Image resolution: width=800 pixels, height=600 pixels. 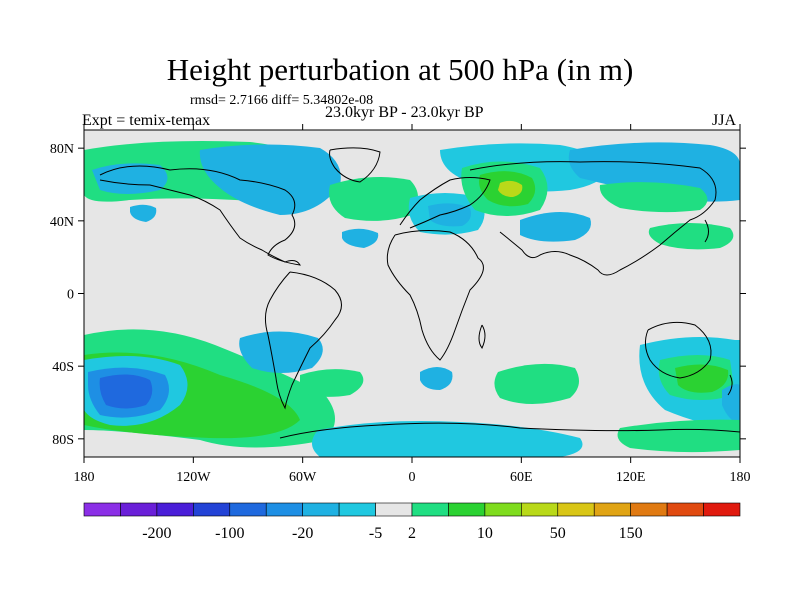 What do you see at coordinates (730, 385) in the screenshot?
I see `coastline-new-zealand` at bounding box center [730, 385].